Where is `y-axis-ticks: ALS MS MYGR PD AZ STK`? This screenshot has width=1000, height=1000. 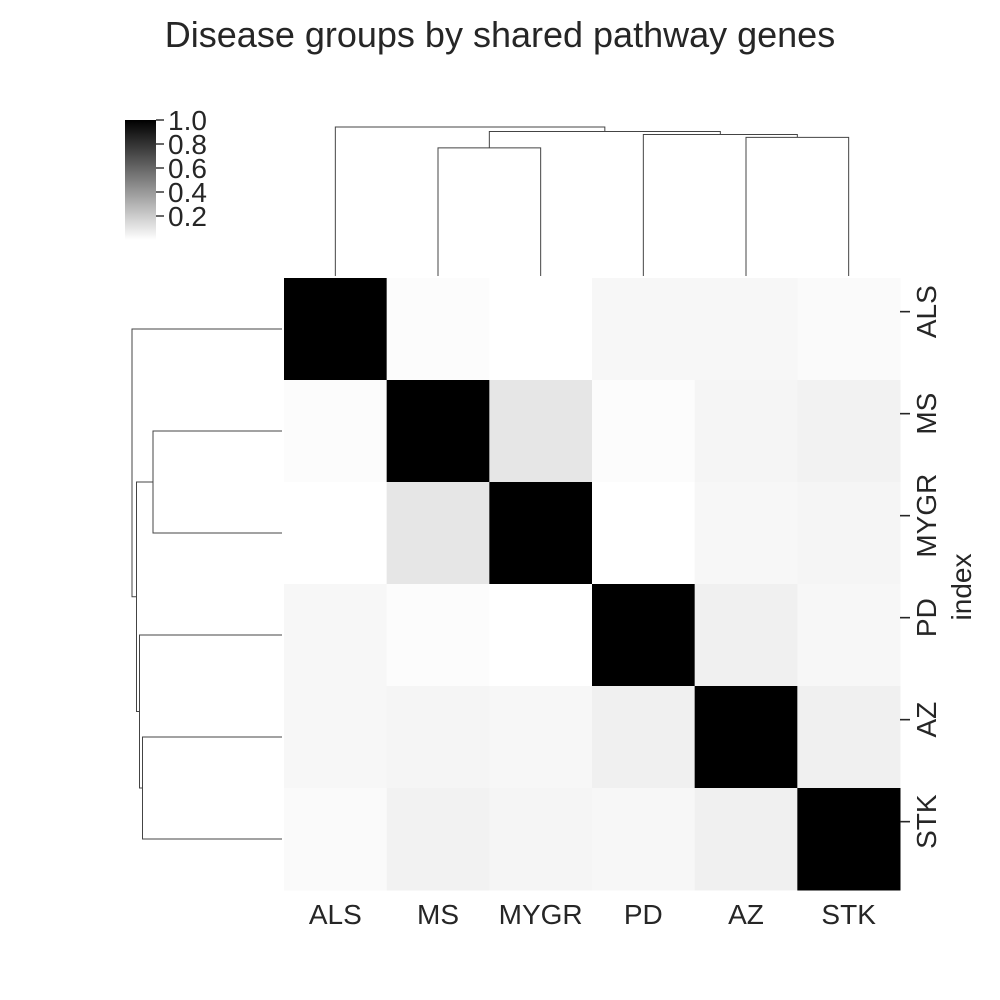
y-axis-ticks: ALS MS MYGR PD AZ STK is located at coordinates (921, 567).